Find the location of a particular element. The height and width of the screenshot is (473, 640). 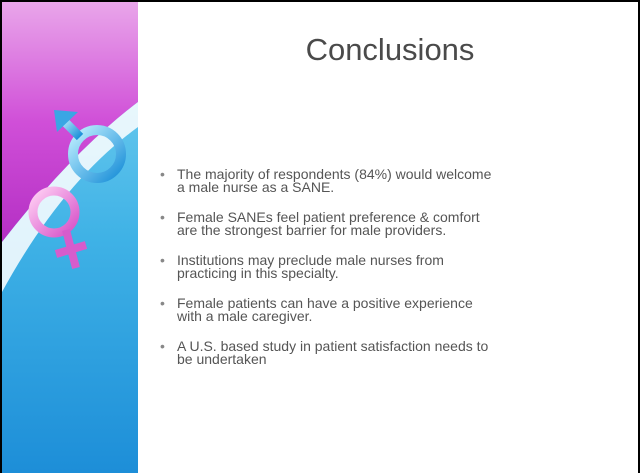

male-symbol is located at coordinates (90, 146).